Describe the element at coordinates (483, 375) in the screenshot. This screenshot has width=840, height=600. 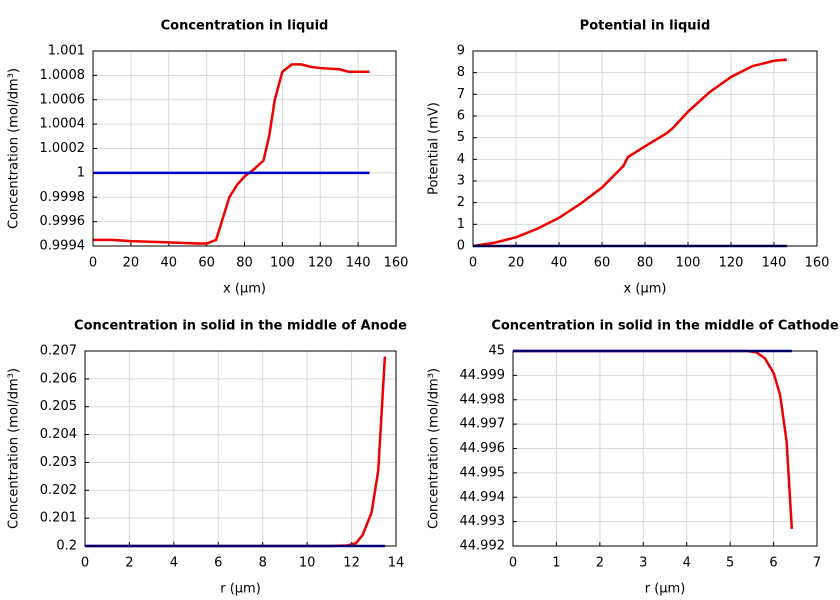
I see `y-tick-label: 44.999` at that location.